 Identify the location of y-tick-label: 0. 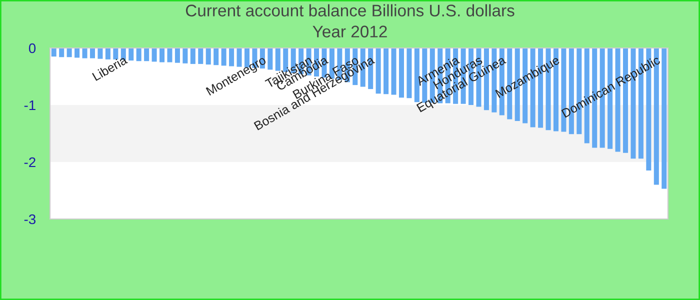
(32, 48).